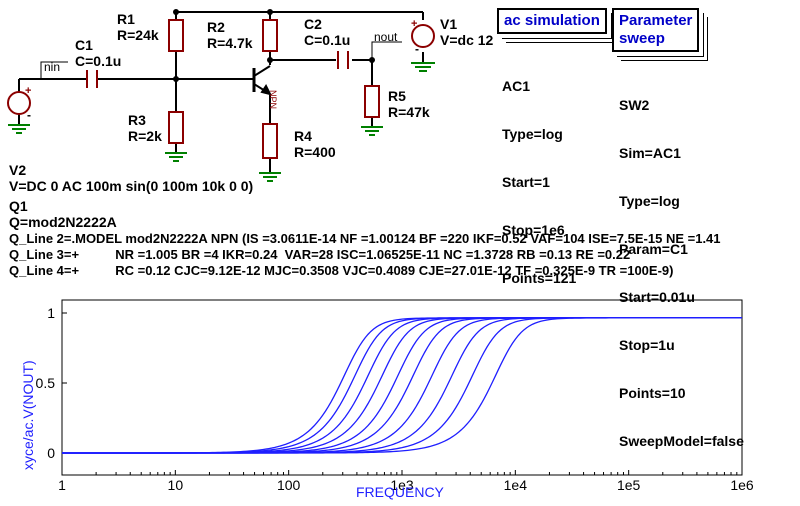  I want to click on sweep-param: Type=log, so click(649, 201).